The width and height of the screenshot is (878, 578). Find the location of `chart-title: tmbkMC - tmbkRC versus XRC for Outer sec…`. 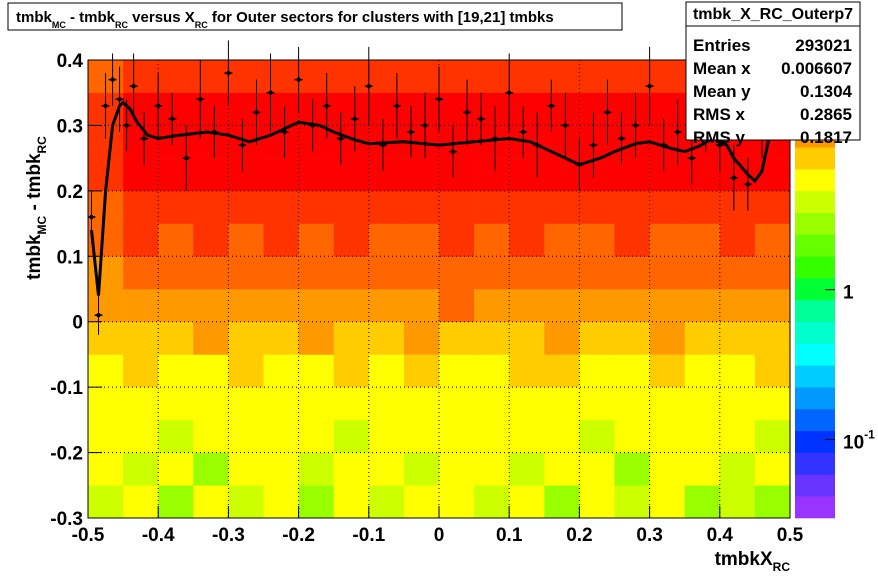

chart-title: tmbkMC - tmbkRC versus XRC for Outer sec… is located at coordinates (285, 19).